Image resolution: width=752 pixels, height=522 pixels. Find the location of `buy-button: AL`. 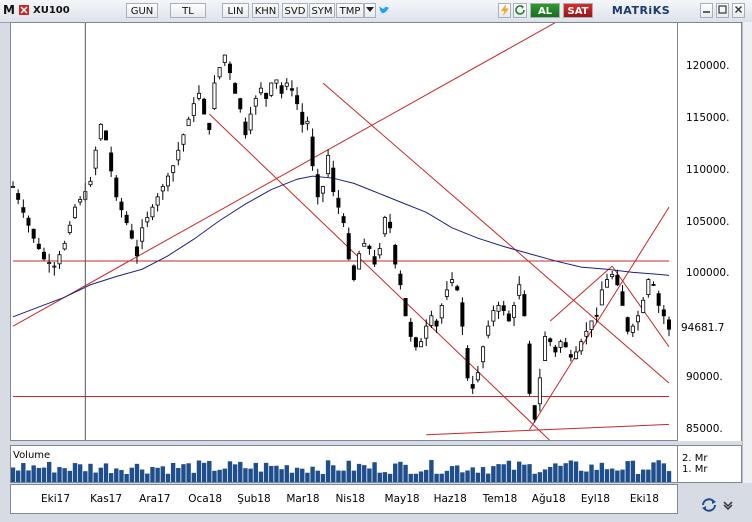

buy-button: AL is located at coordinates (545, 10).